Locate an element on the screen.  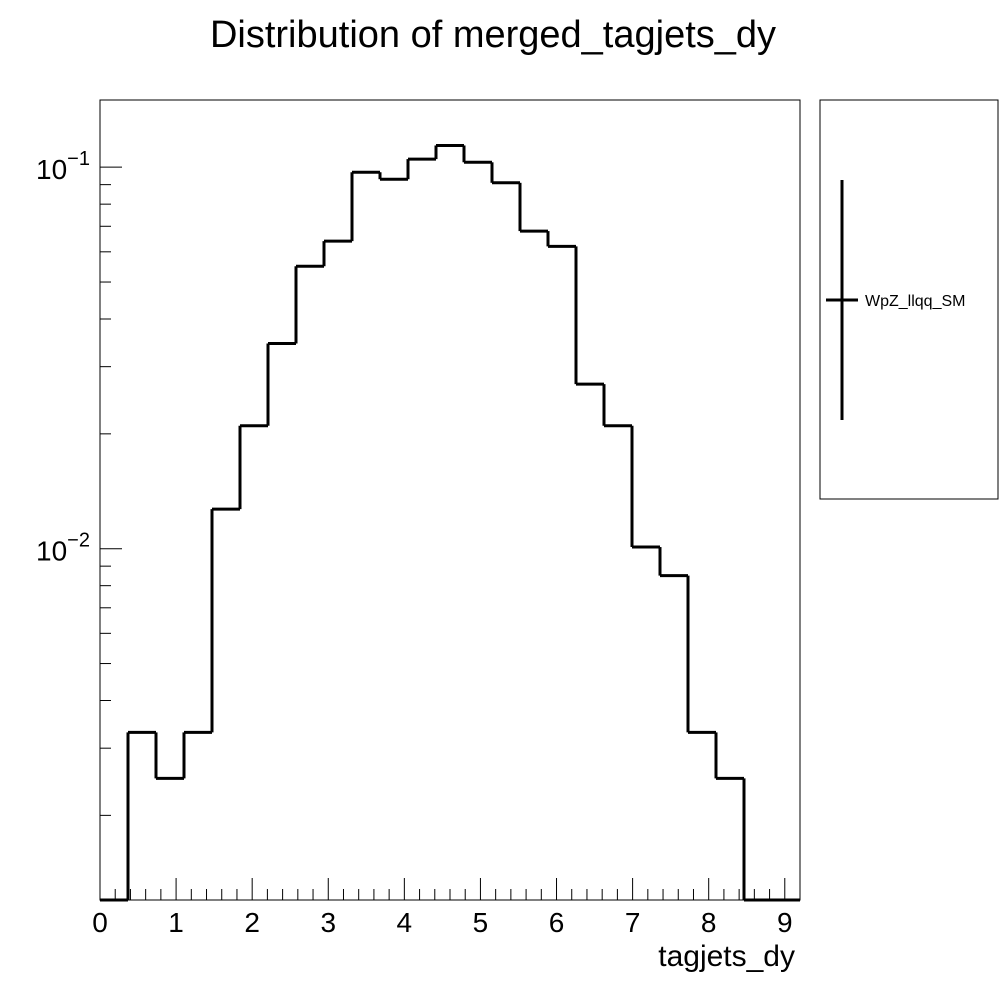
x-tick-label: 2 is located at coordinates (252, 922).